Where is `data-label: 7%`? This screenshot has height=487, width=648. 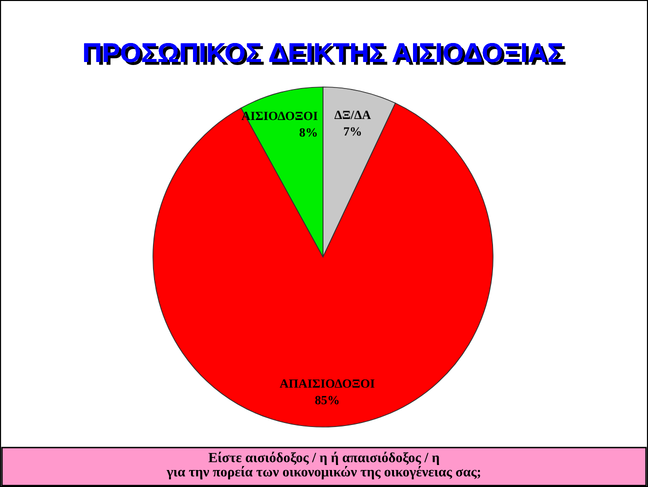
data-label: 7% is located at coordinates (352, 131).